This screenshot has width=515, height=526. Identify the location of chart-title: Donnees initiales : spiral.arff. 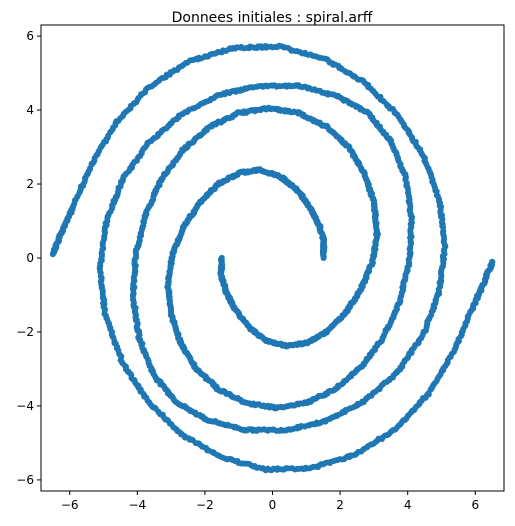
(272, 18).